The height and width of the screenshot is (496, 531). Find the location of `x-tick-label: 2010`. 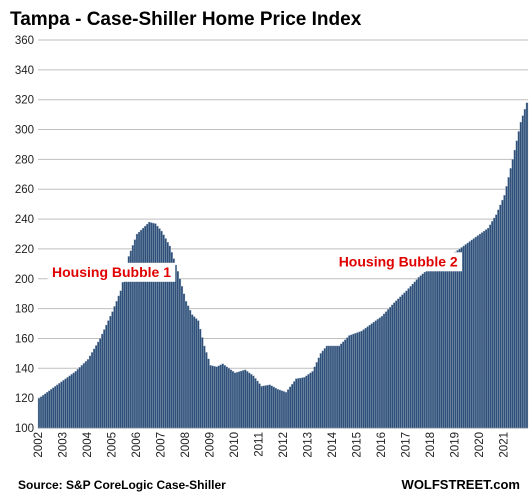

x-tick-label: 2010 is located at coordinates (235, 445).